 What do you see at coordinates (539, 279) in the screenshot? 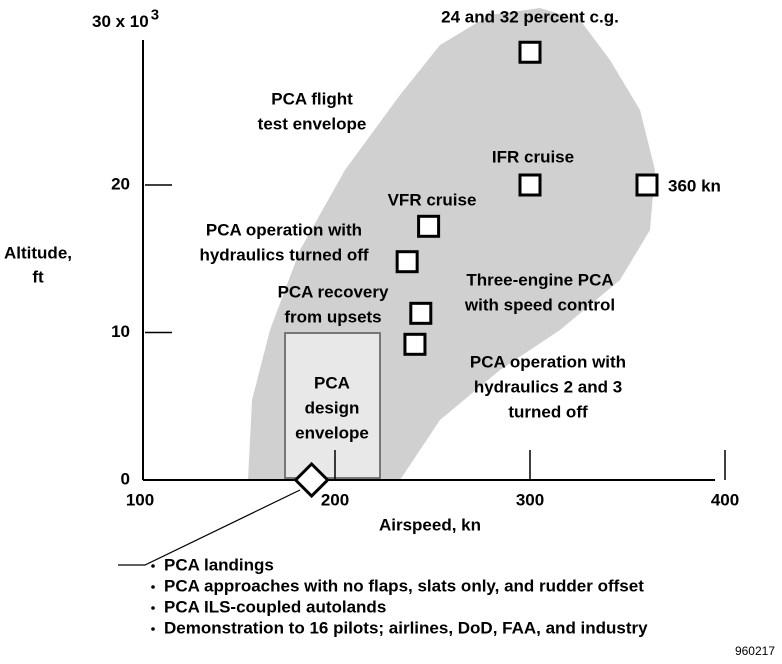
I see `annotation: Three-engine PCA` at bounding box center [539, 279].